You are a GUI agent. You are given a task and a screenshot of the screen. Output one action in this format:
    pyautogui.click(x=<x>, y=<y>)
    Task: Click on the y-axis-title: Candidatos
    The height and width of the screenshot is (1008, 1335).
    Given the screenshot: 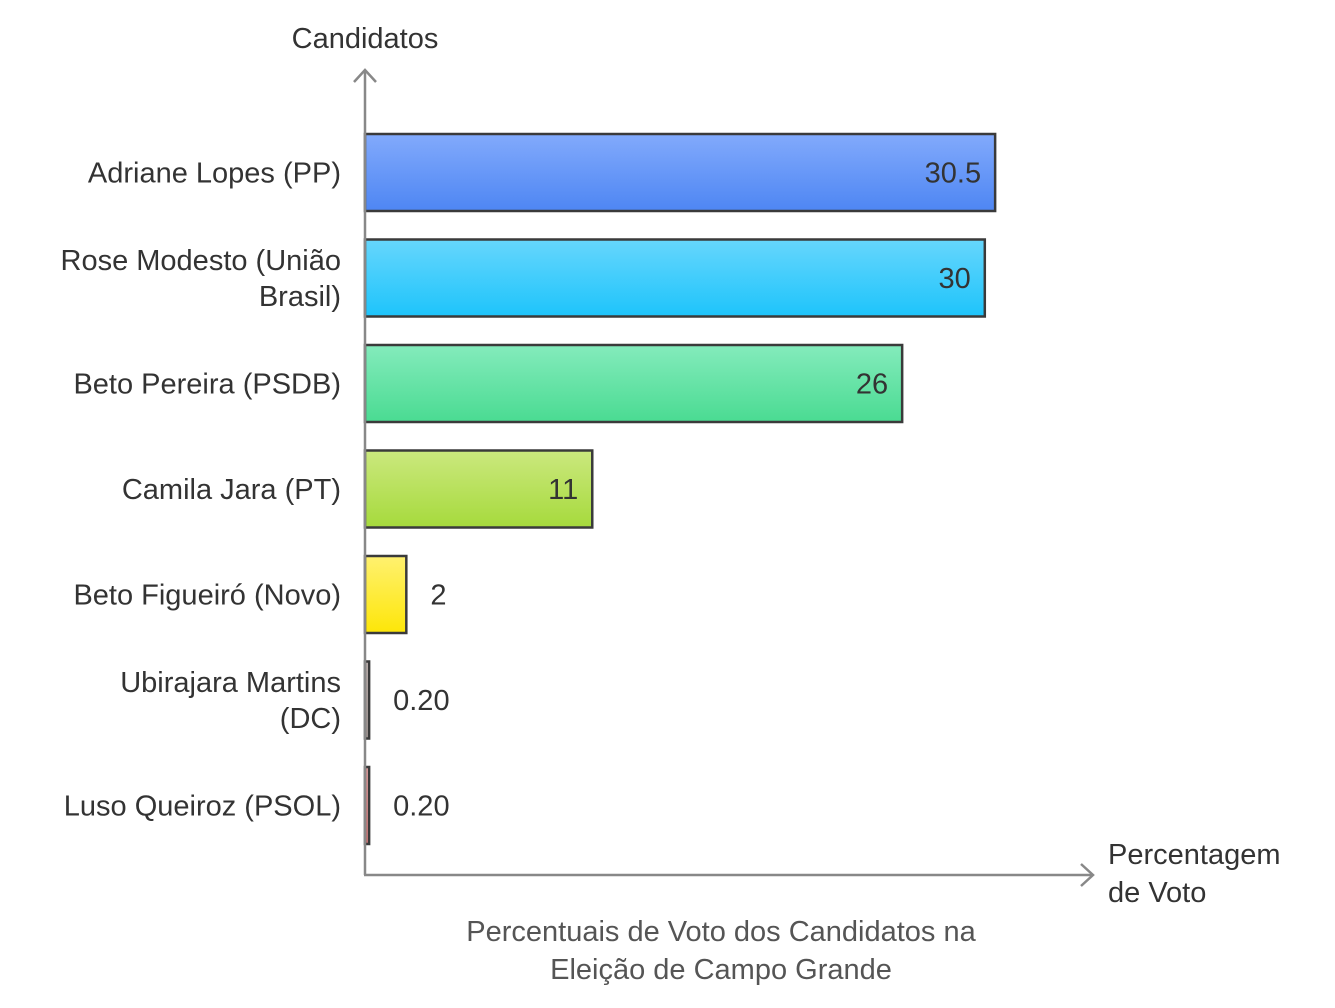 What is the action you would take?
    pyautogui.click(x=365, y=39)
    